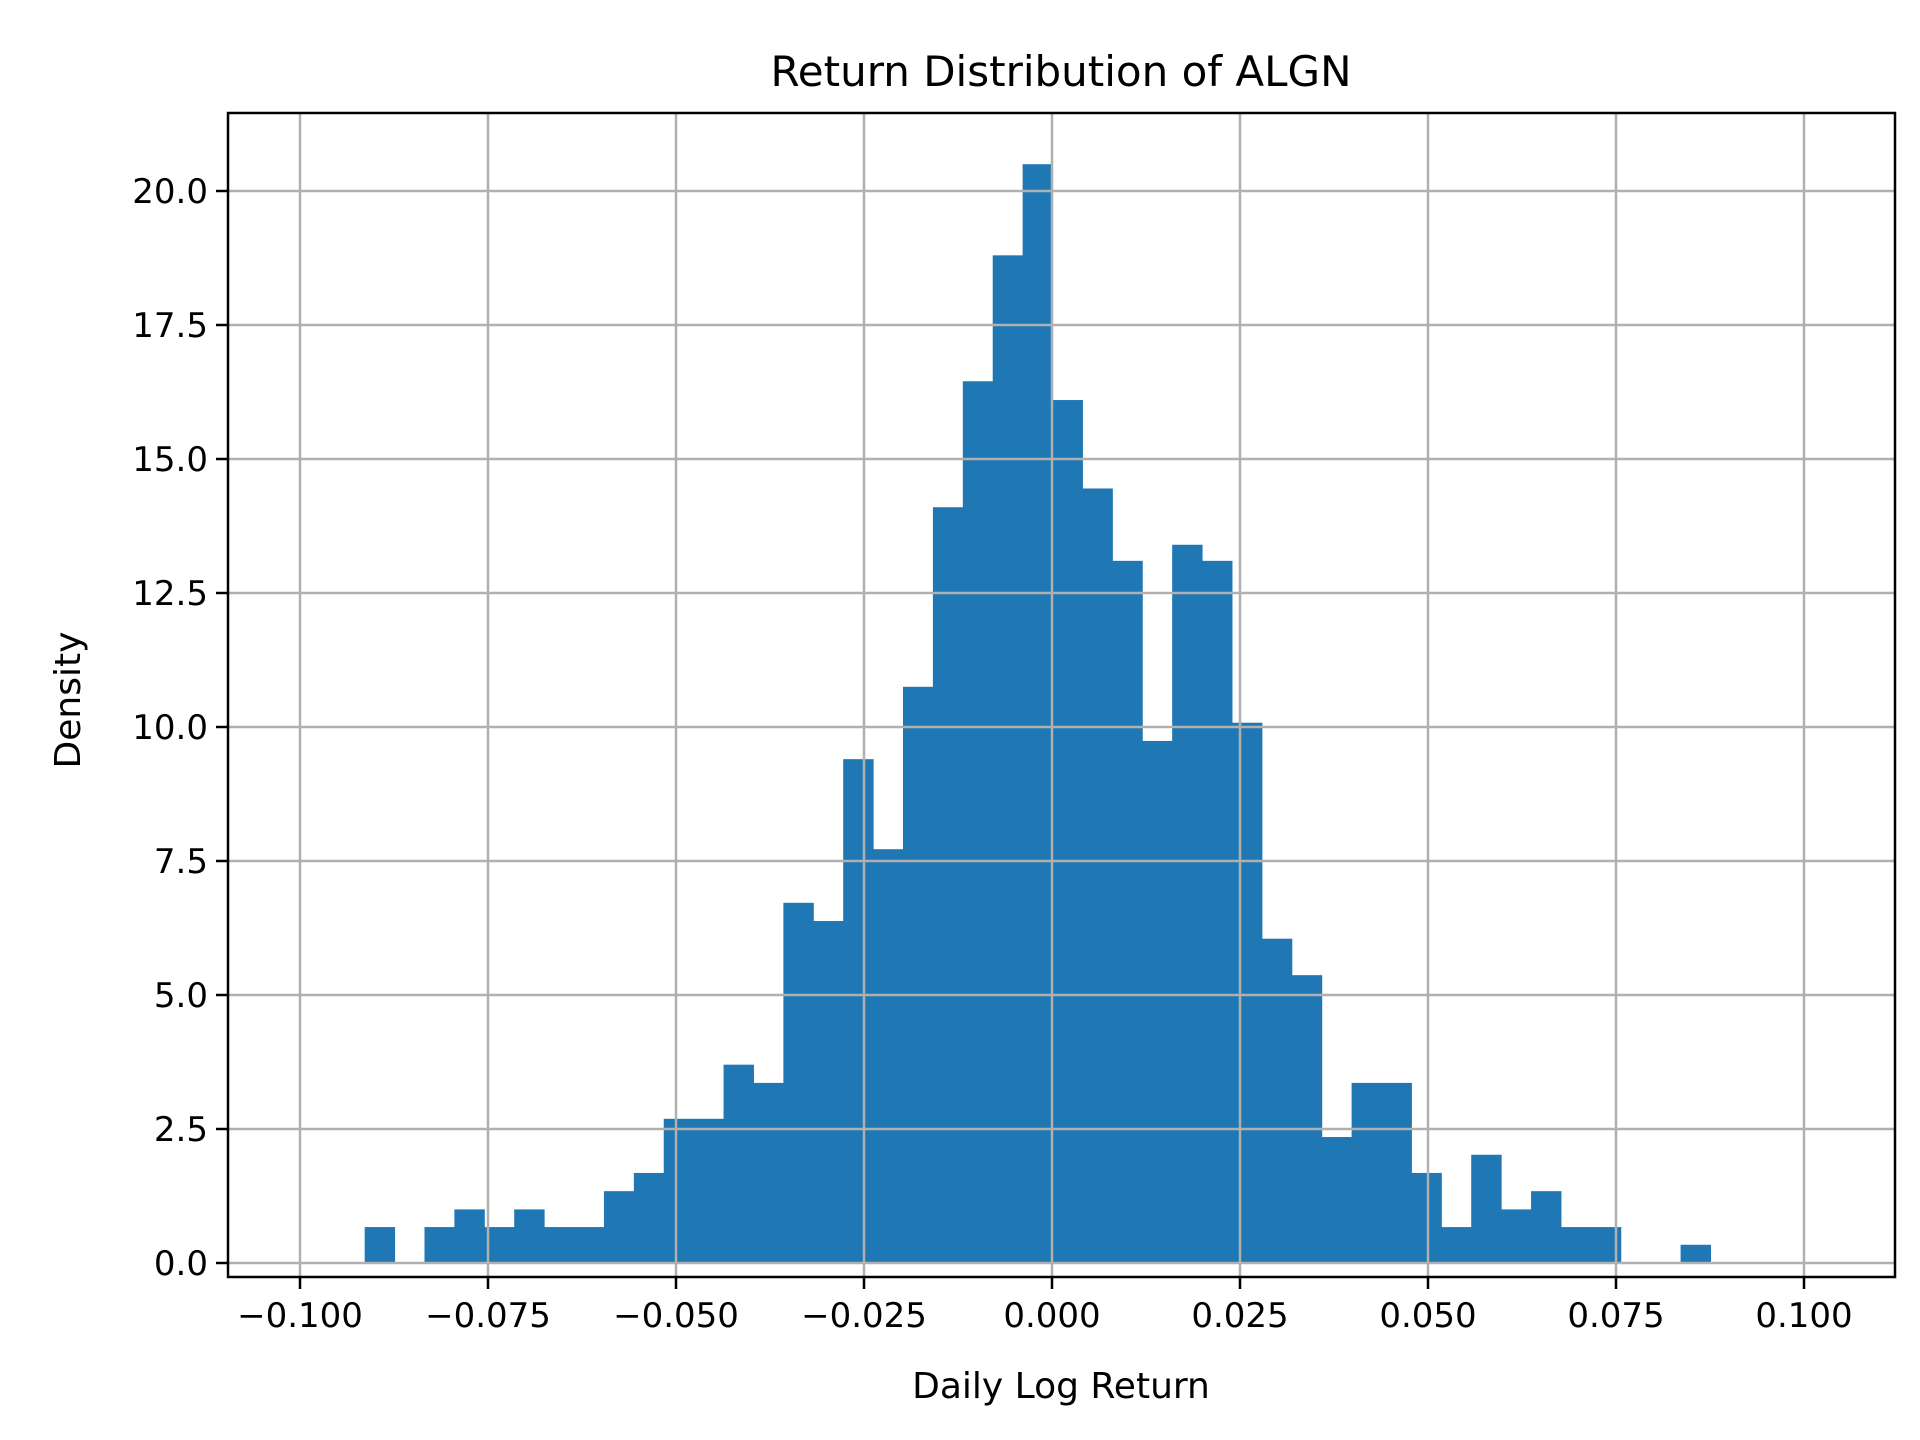 The height and width of the screenshot is (1440, 1920). I want to click on y-tick-label: 0.0, so click(181, 1264).